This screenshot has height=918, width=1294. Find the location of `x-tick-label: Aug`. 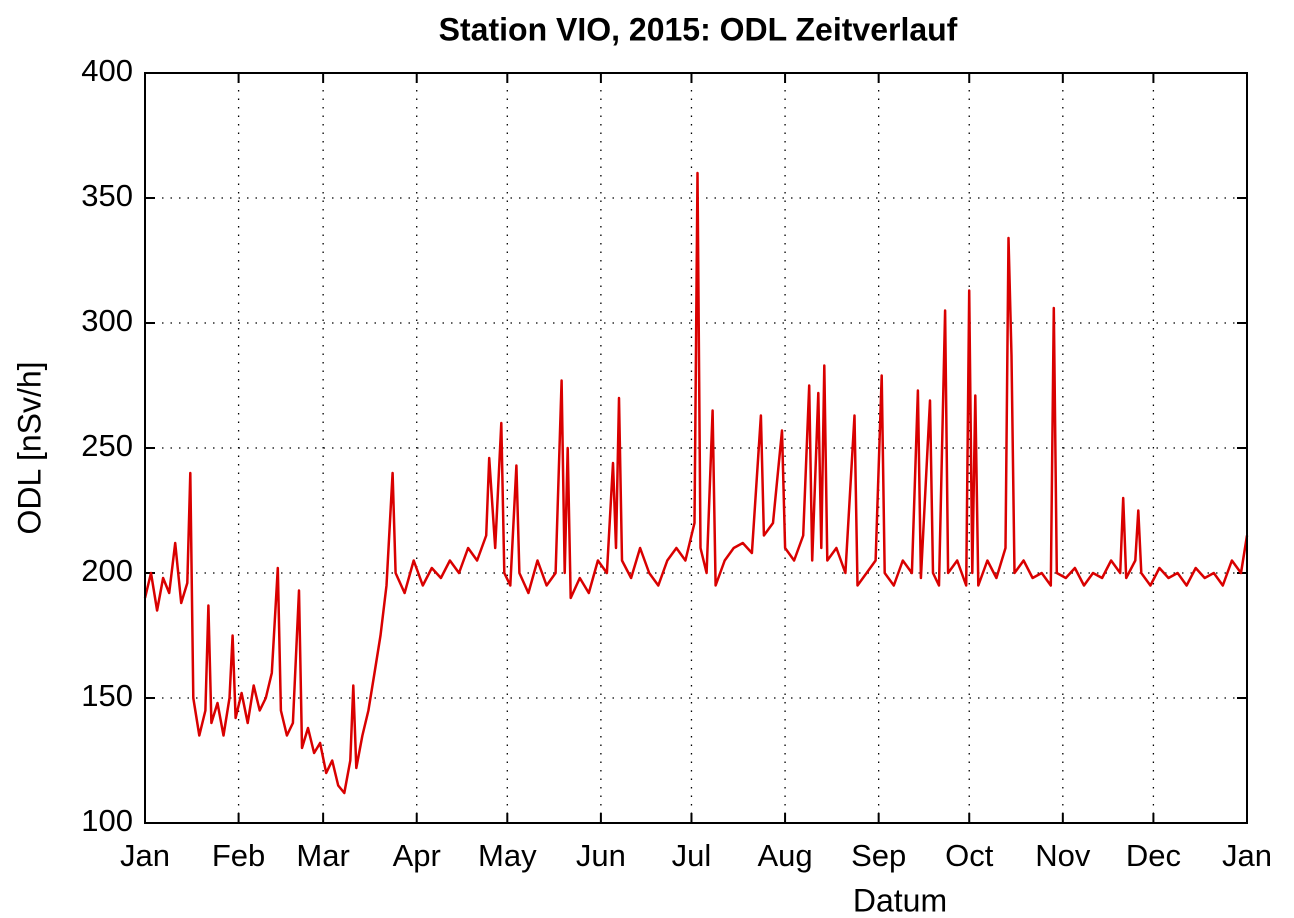

x-tick-label: Aug is located at coordinates (784, 855).